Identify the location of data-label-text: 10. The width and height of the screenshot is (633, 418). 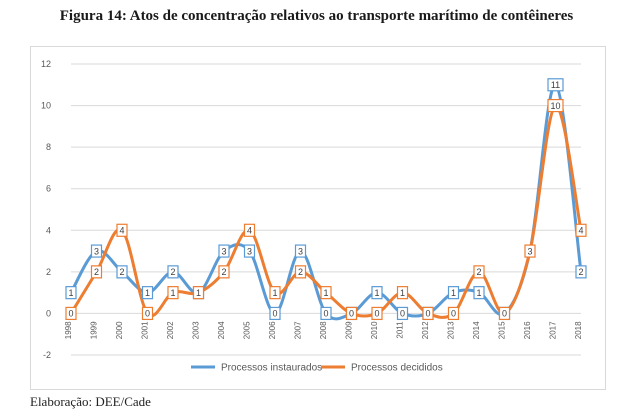
(555, 106).